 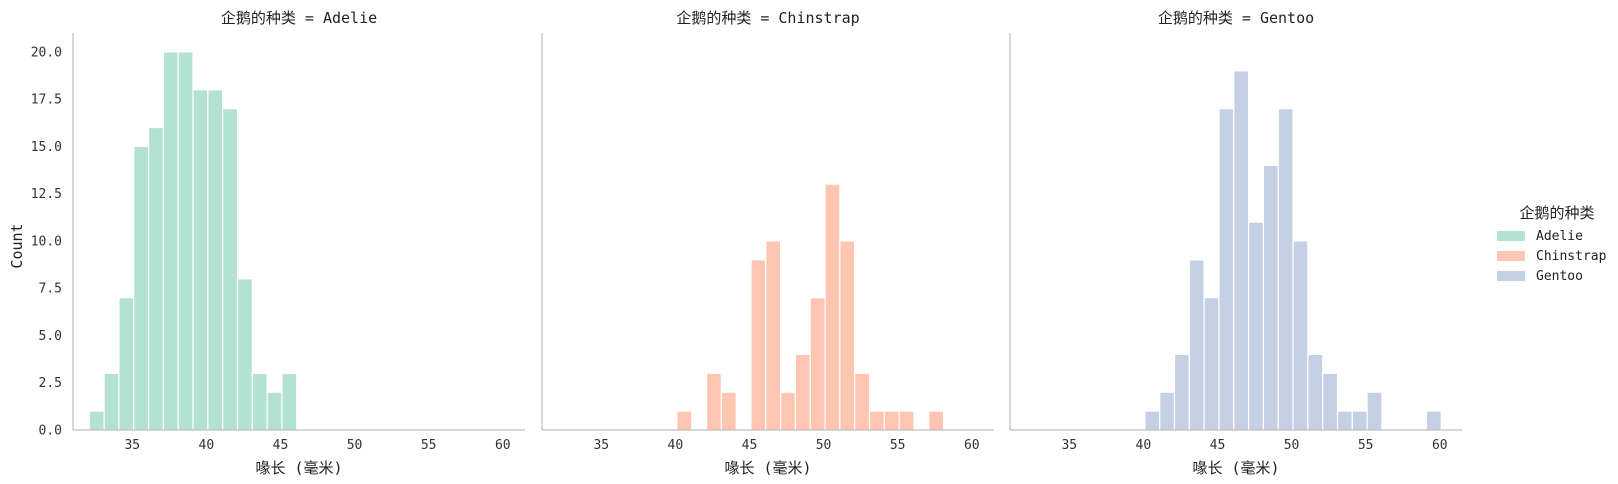 What do you see at coordinates (1571, 256) in the screenshot?
I see `legend-label-chinstrap: Chinstrap` at bounding box center [1571, 256].